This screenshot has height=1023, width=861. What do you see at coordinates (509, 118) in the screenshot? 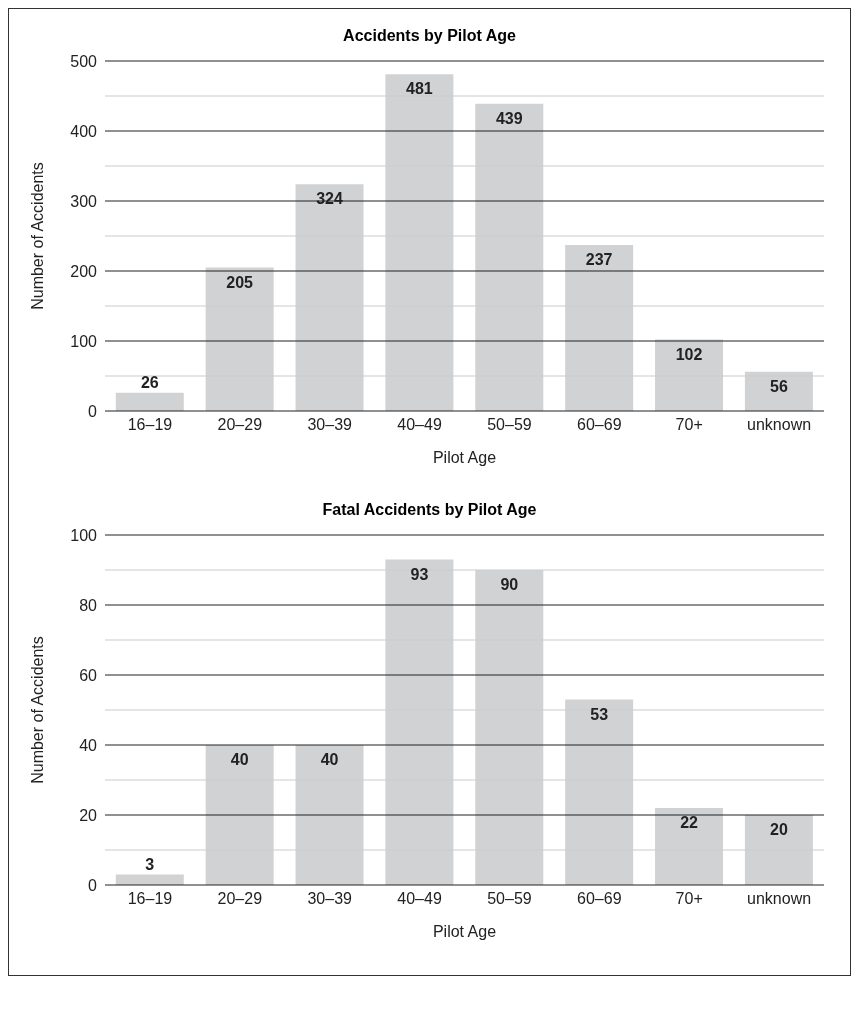
I see `data-label: 439` at bounding box center [509, 118].